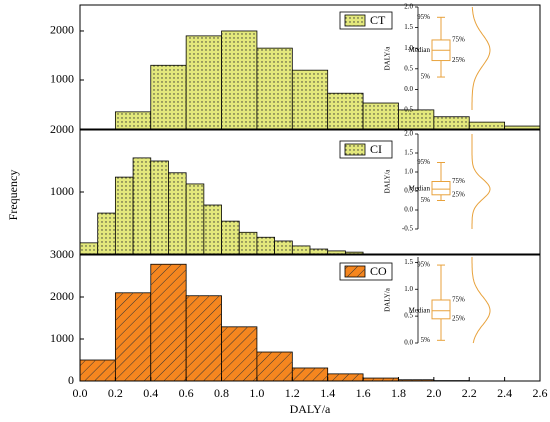 This screenshot has height=422, width=550. Describe the element at coordinates (540, 393) in the screenshot. I see `x-tick-label: 2.6` at that location.